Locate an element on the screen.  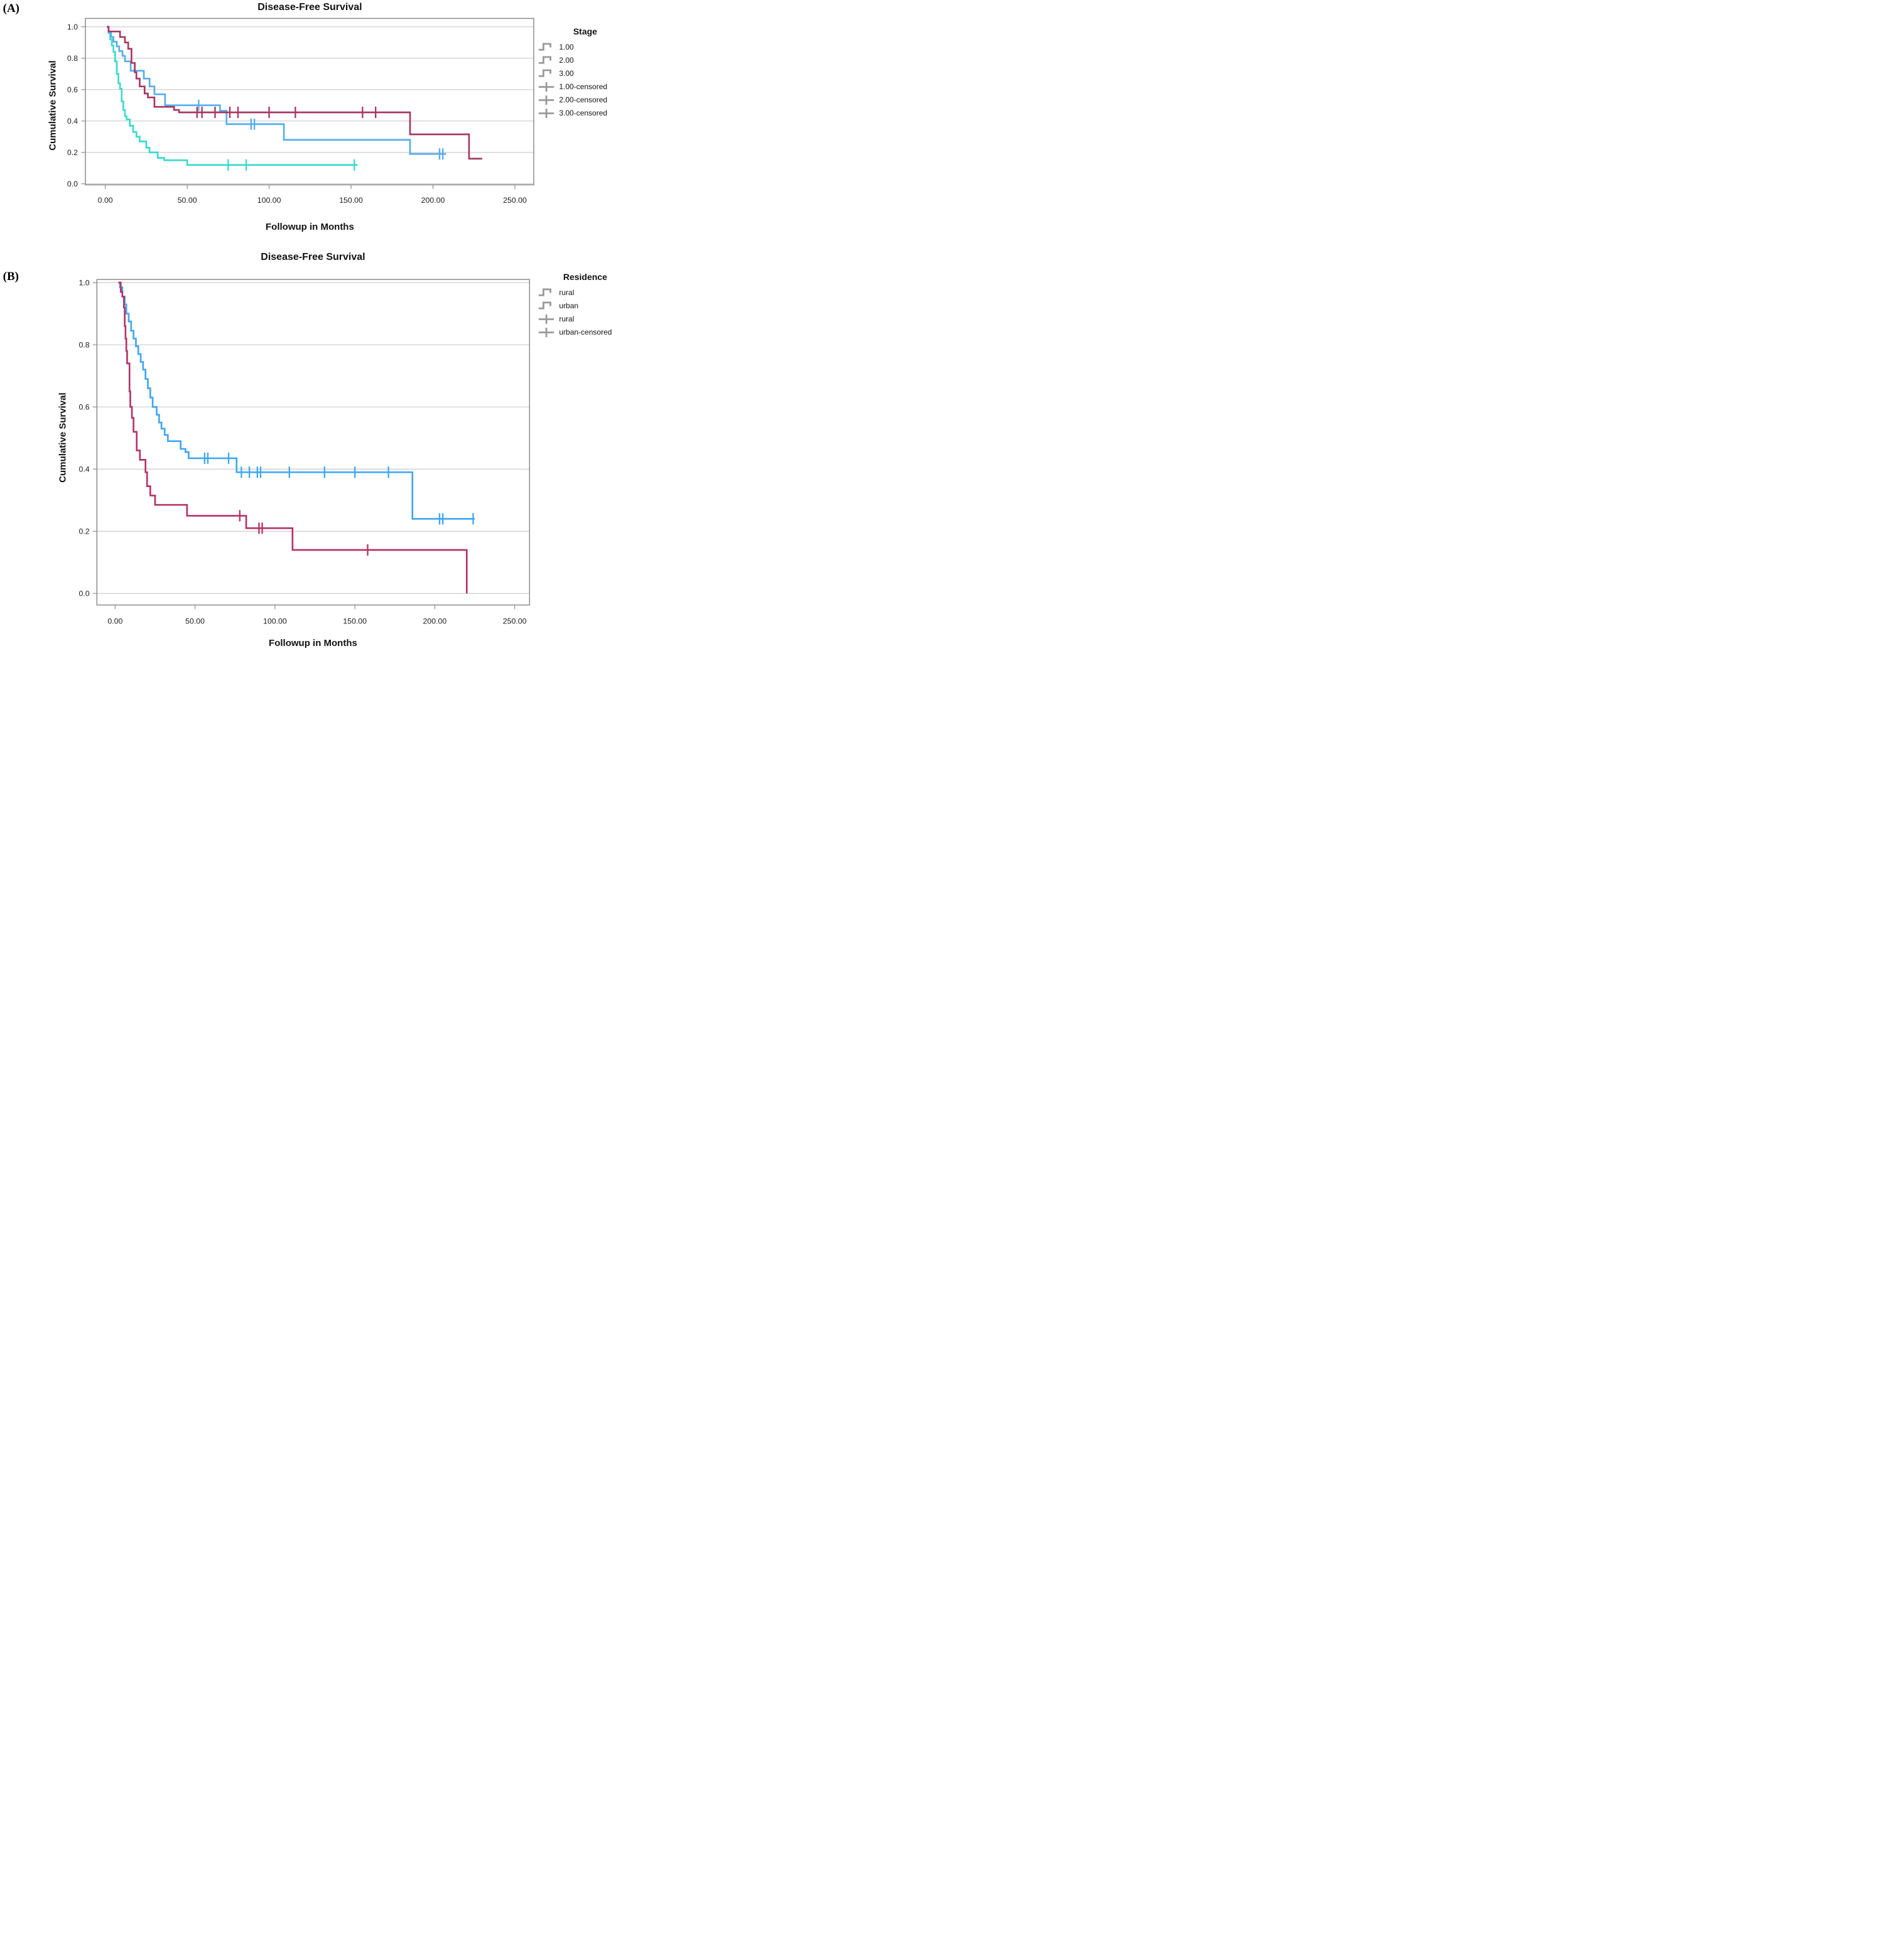
legend-item-label: 3.00-censored is located at coordinates (583, 113).